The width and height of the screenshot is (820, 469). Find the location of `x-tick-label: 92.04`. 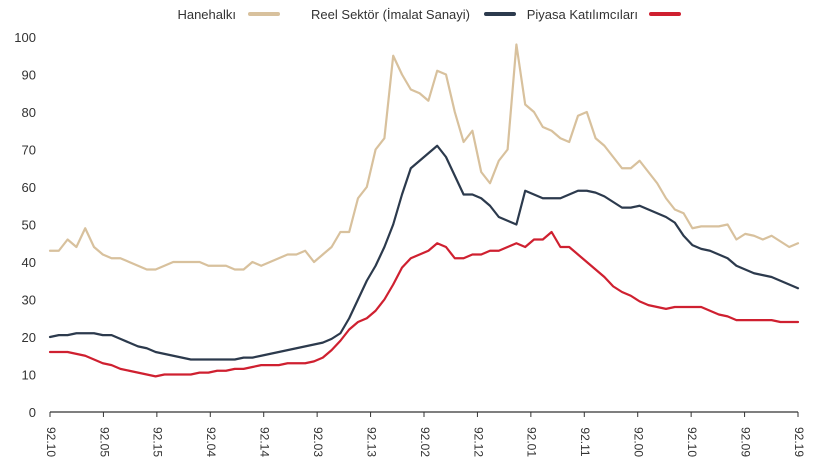

x-tick-label: 92.04 is located at coordinates (211, 442).